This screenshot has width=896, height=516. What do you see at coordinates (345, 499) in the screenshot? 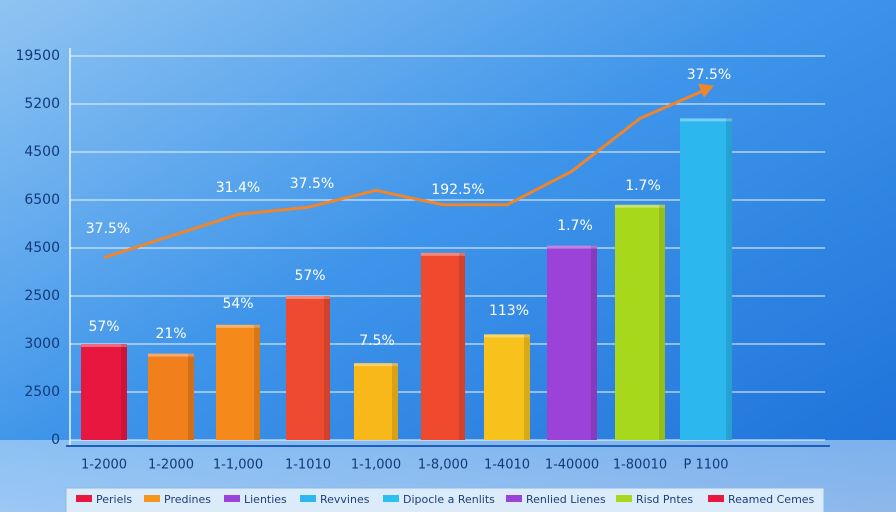
I see `legend-label: Revvines` at bounding box center [345, 499].